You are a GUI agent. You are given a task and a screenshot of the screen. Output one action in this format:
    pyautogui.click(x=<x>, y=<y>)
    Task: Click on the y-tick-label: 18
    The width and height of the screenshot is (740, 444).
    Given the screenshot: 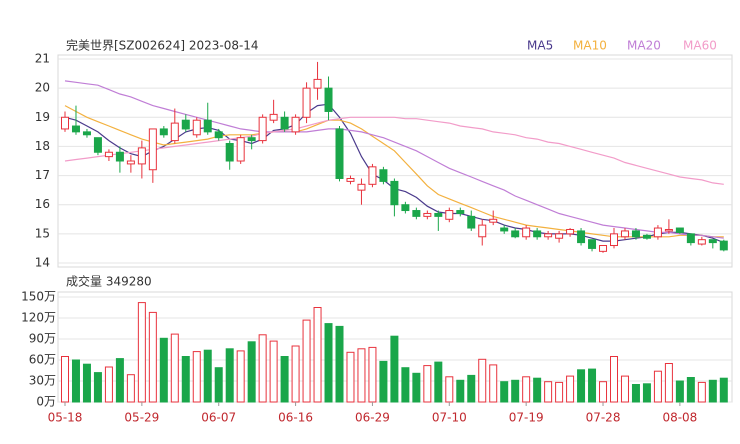 What is the action you would take?
    pyautogui.click(x=42, y=146)
    